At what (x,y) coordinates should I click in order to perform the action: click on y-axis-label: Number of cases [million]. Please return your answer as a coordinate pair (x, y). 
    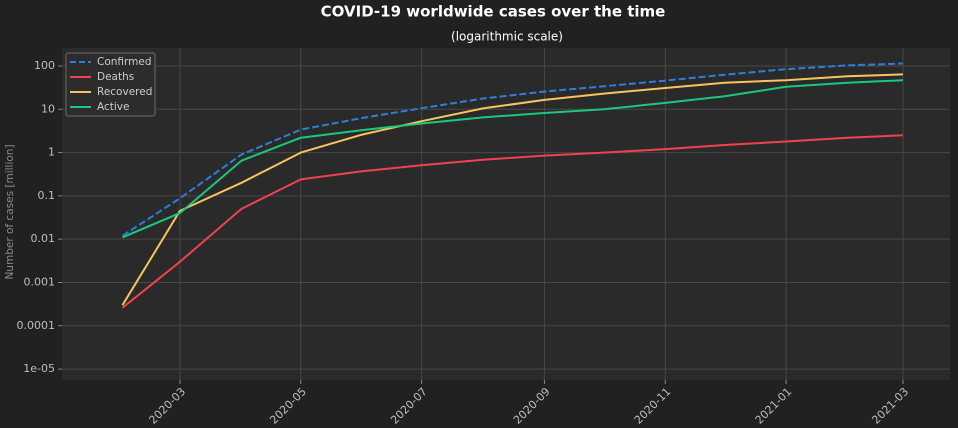
    Looking at the image, I should click on (10, 211).